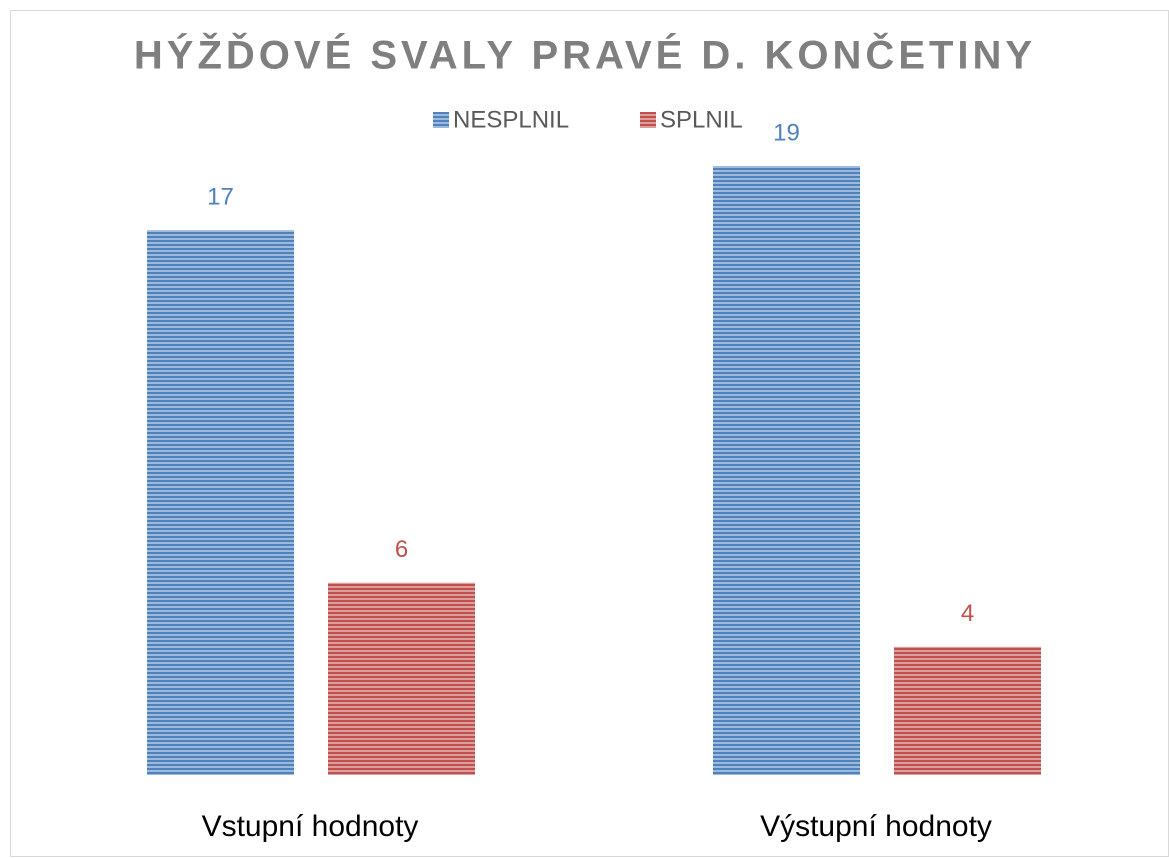 This screenshot has height=858, width=1169. Describe the element at coordinates (401, 549) in the screenshot. I see `data-label: 6` at that location.